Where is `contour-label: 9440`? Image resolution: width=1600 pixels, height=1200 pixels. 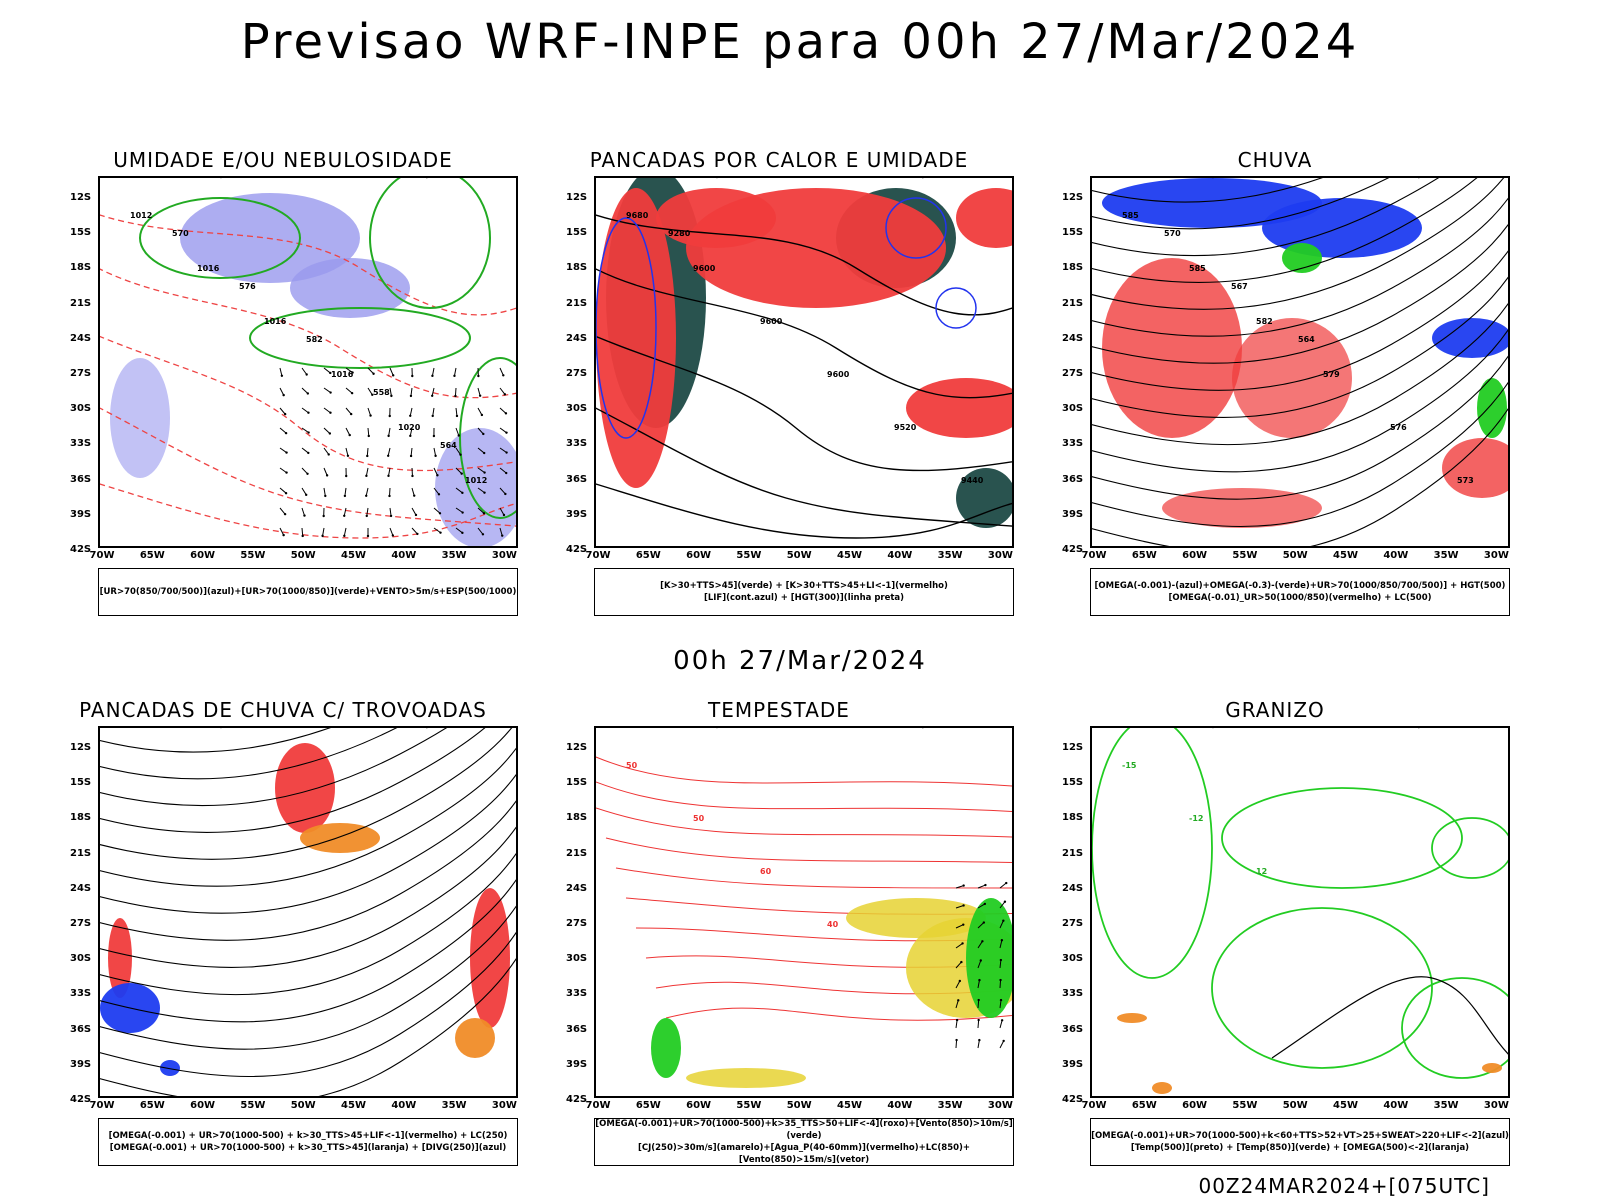 contour-label: 9440 is located at coordinates (972, 480).